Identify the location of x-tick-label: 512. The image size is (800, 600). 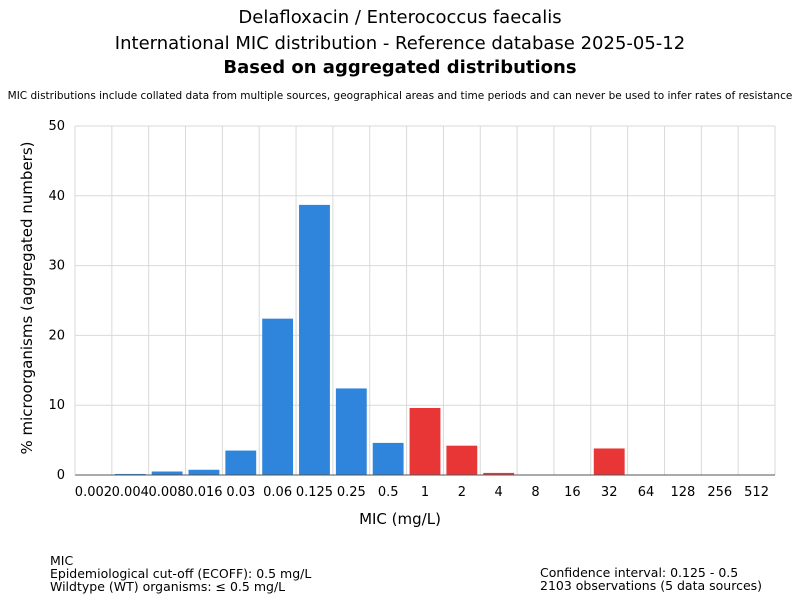
(756, 492).